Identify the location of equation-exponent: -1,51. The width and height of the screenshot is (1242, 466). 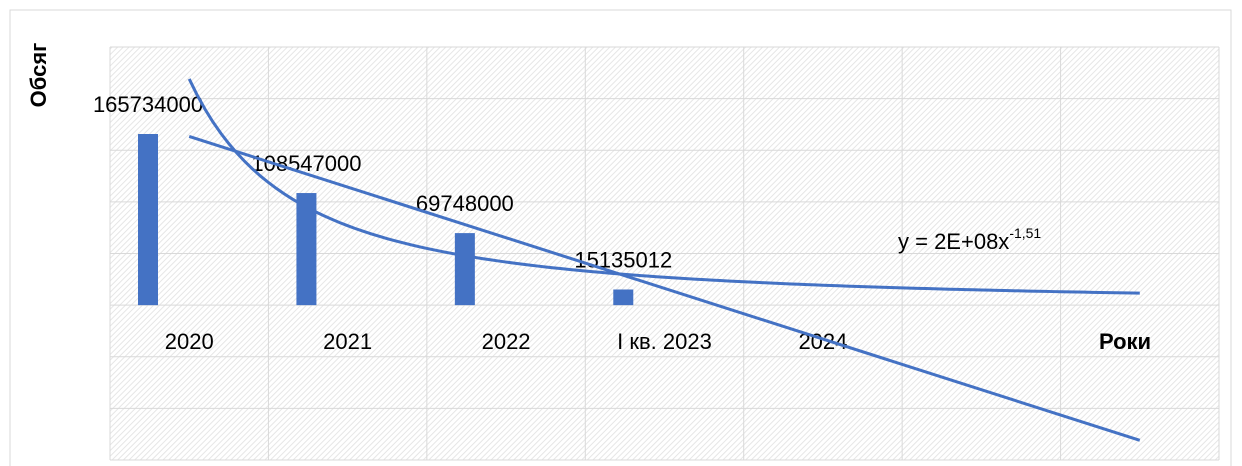
(1025, 233).